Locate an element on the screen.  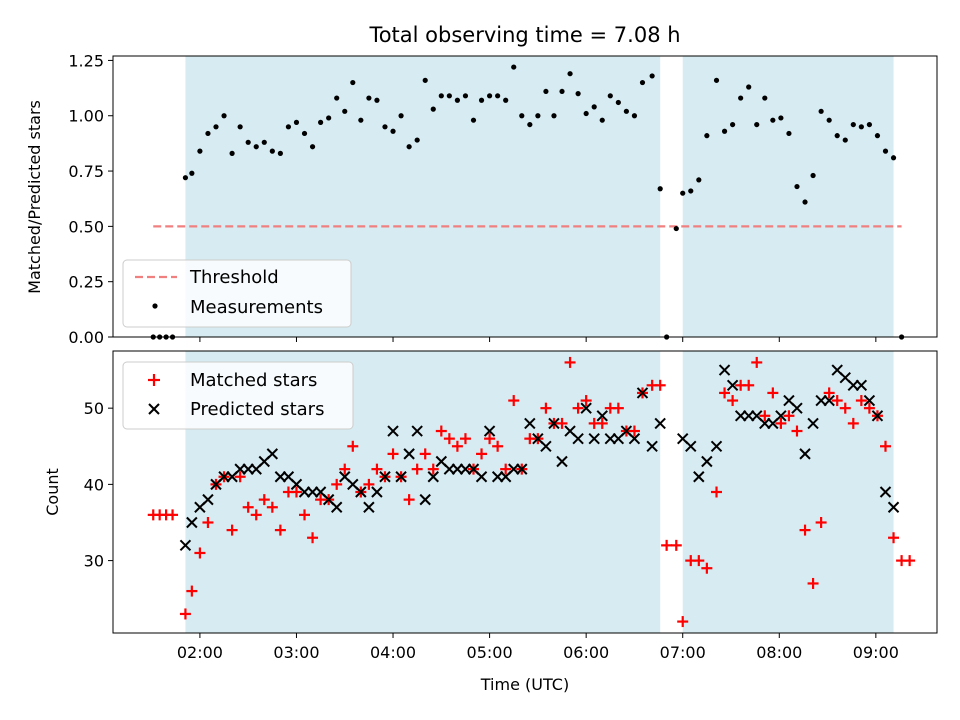
chart-title: Total observing time = 7.08 h is located at coordinates (524, 35).